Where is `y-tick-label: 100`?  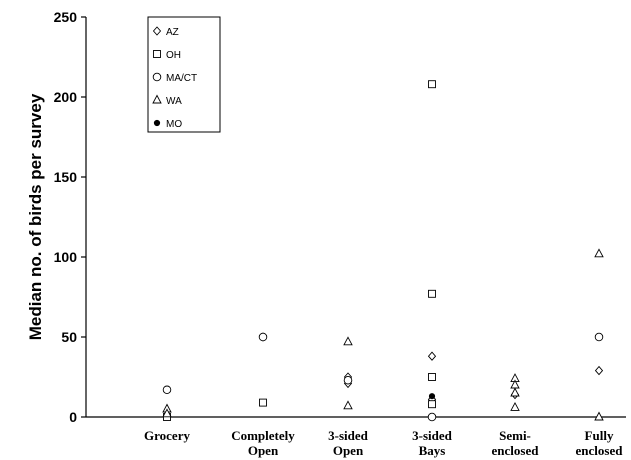 y-tick-label: 100 is located at coordinates (66, 257).